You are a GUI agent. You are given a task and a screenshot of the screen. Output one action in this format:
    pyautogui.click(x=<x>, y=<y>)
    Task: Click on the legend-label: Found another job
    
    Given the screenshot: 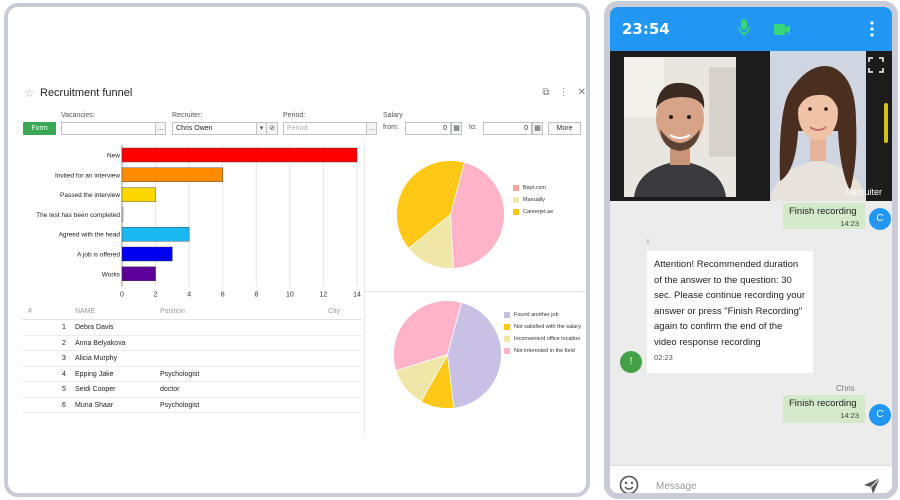 What is the action you would take?
    pyautogui.click(x=536, y=315)
    